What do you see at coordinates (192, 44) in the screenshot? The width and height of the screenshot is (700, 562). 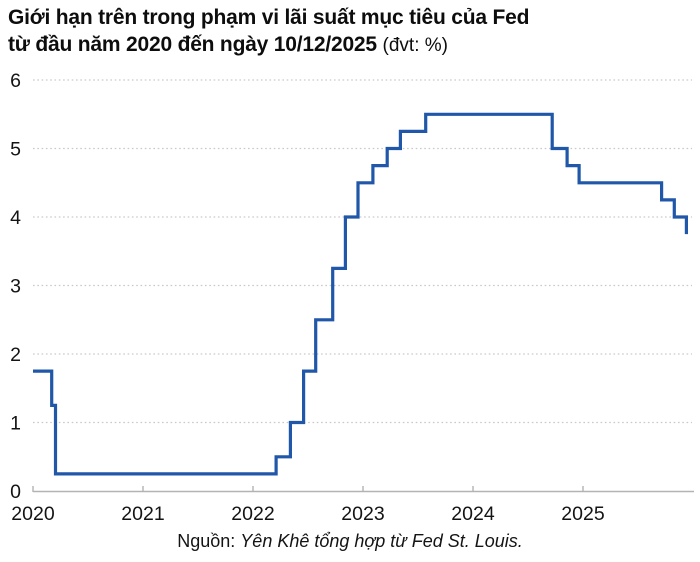 I see `chart-title-line2: từ đầu năm 2020 đến ngày 10/12/2025` at bounding box center [192, 44].